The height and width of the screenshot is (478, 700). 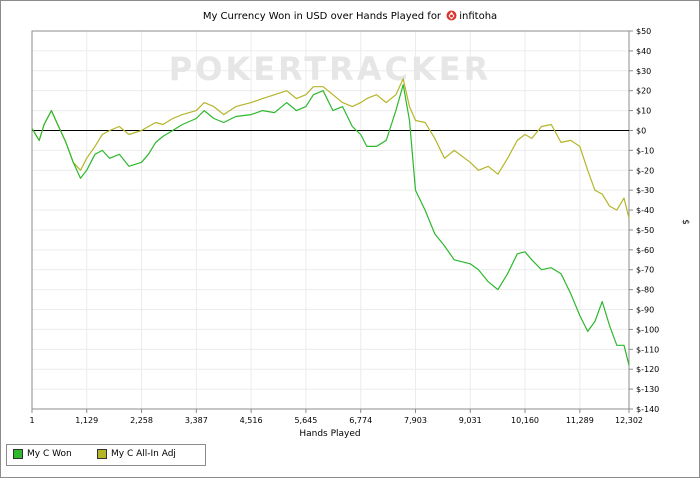 I want to click on x-tick-label: 2,258, so click(x=141, y=420).